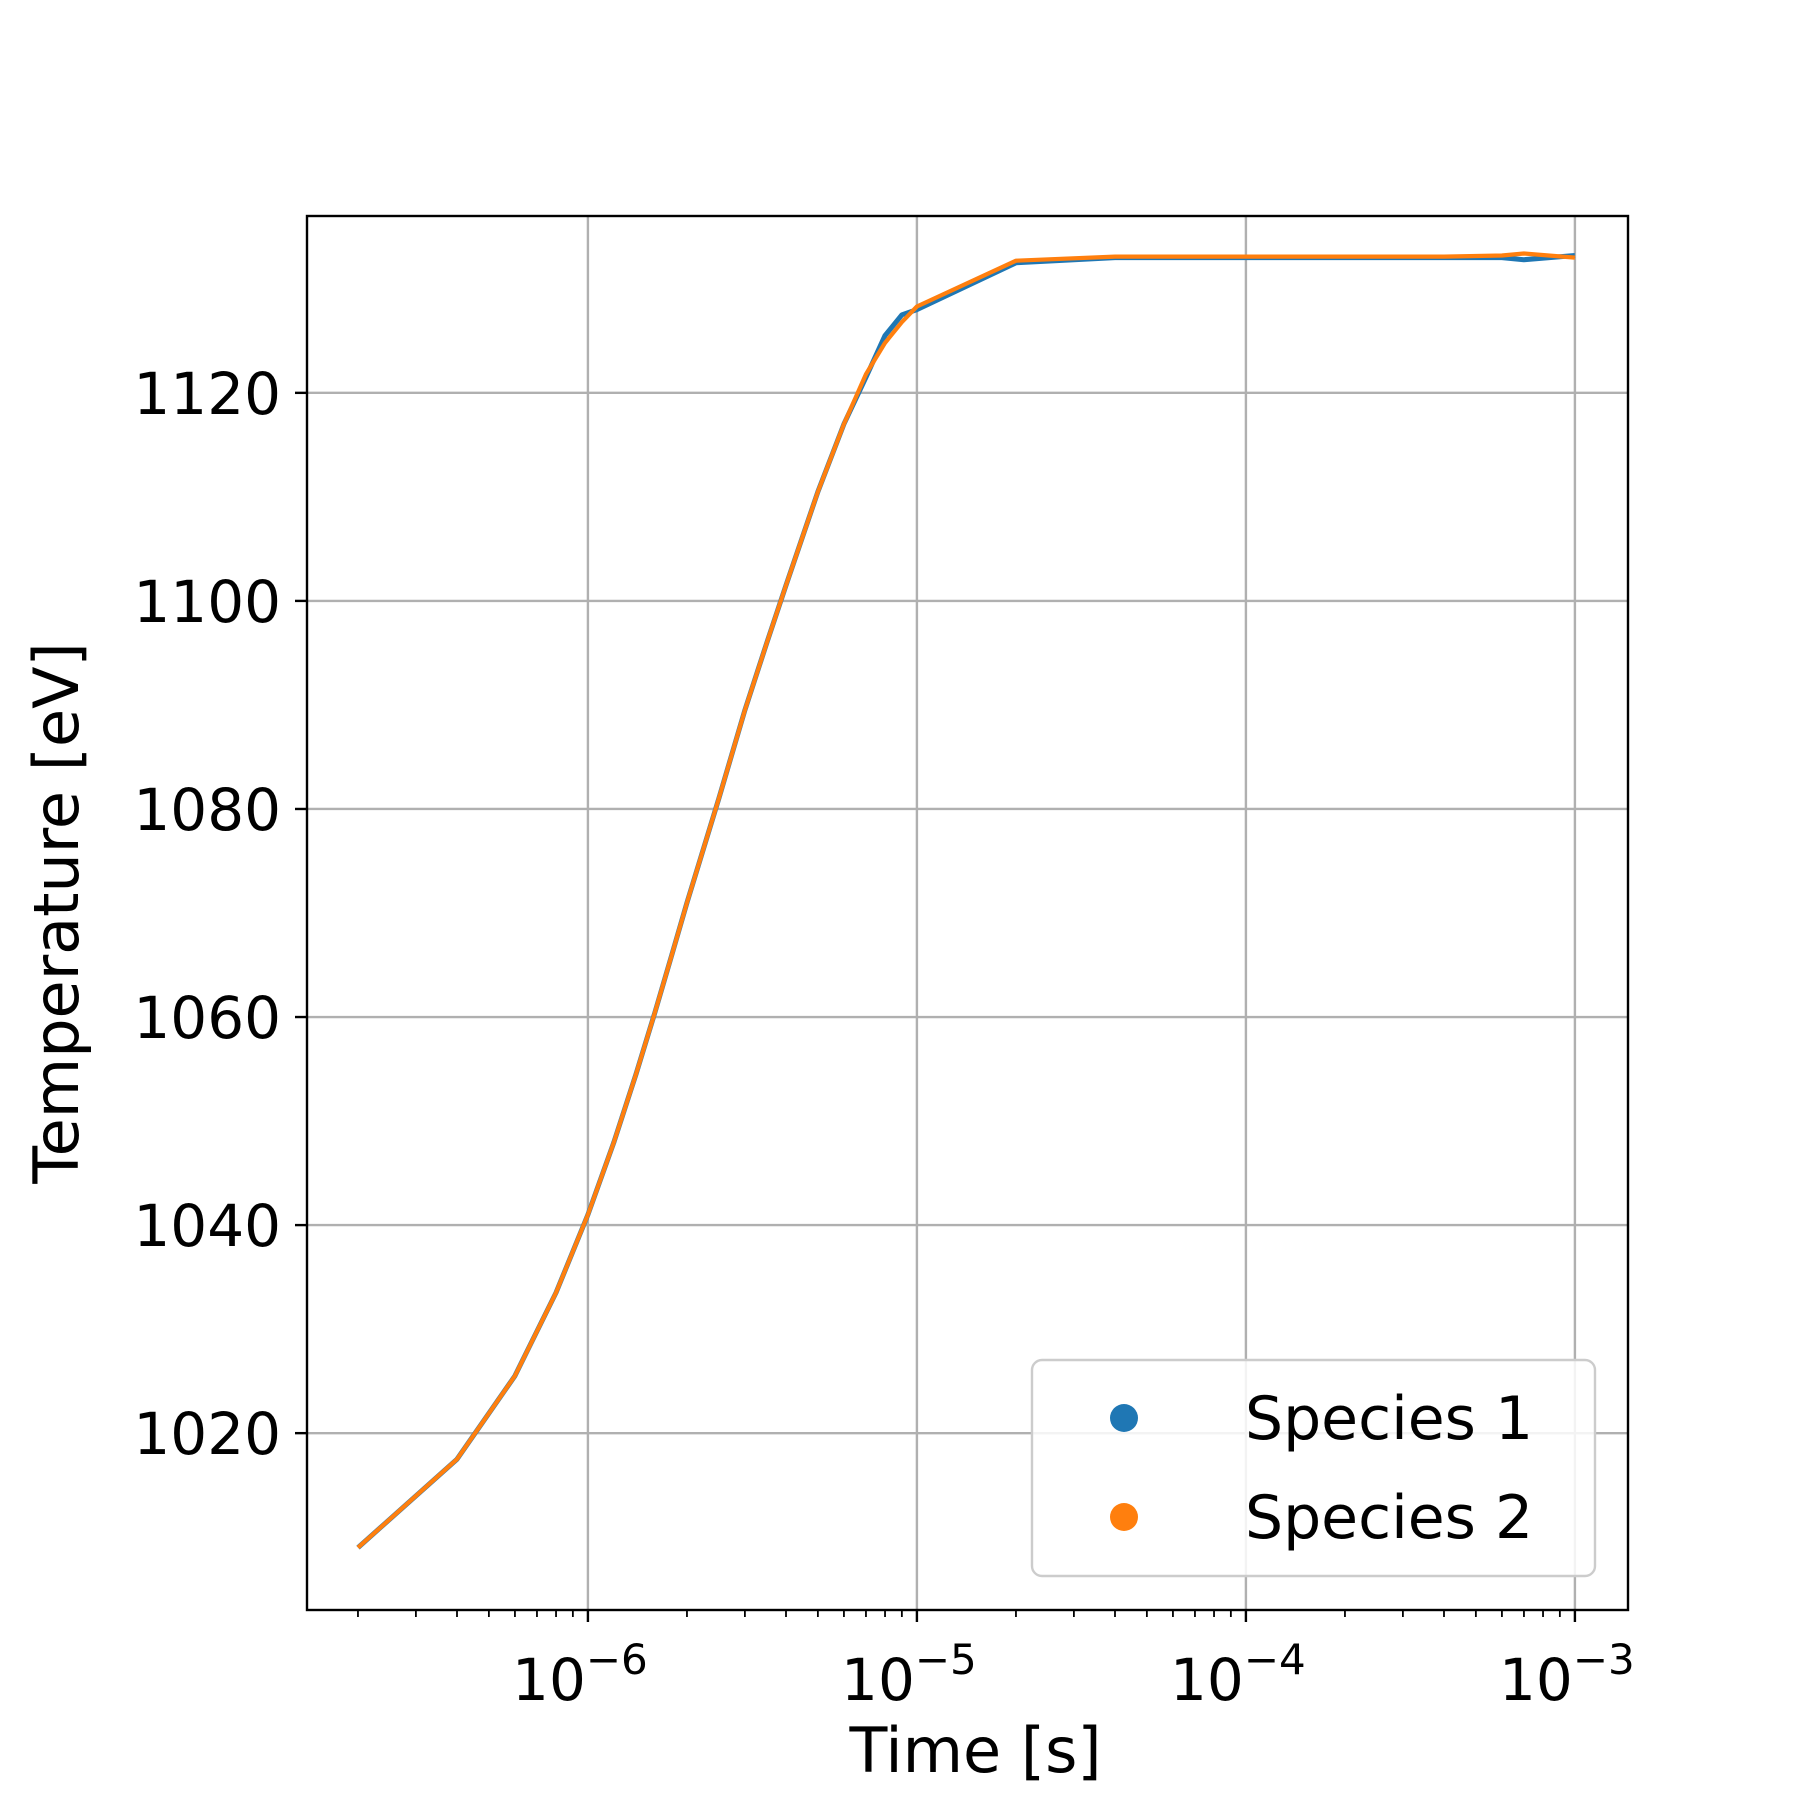 Image resolution: width=1800 pixels, height=1800 pixels. Describe the element at coordinates (1238, 1674) in the screenshot. I see `x-tick-label: 10⁻⁴` at that location.